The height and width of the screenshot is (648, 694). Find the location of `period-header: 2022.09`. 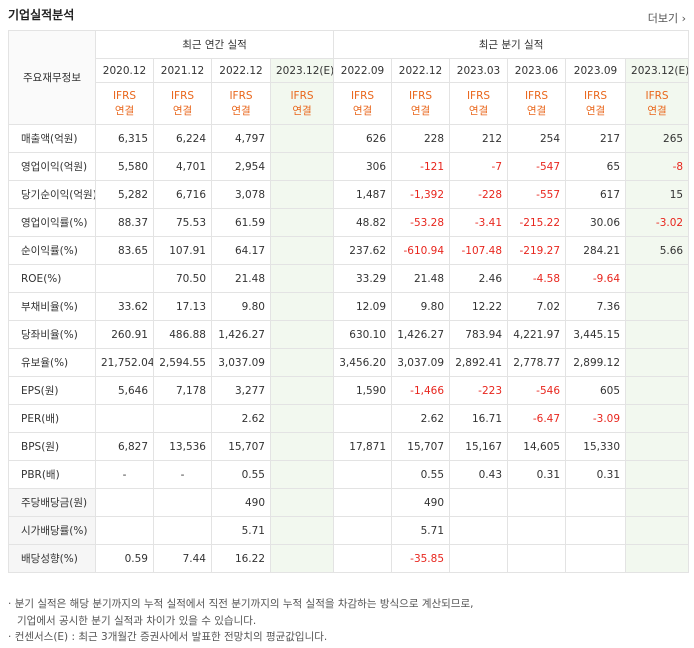

period-header: 2022.09 is located at coordinates (363, 70).